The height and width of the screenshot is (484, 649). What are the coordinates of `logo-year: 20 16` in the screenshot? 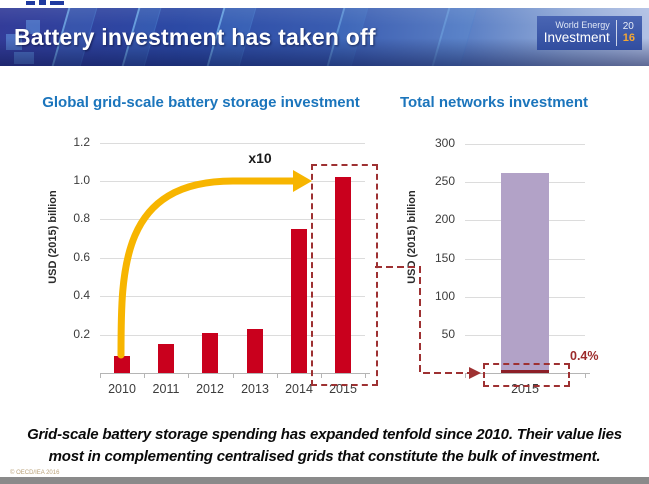 It's located at (629, 32).